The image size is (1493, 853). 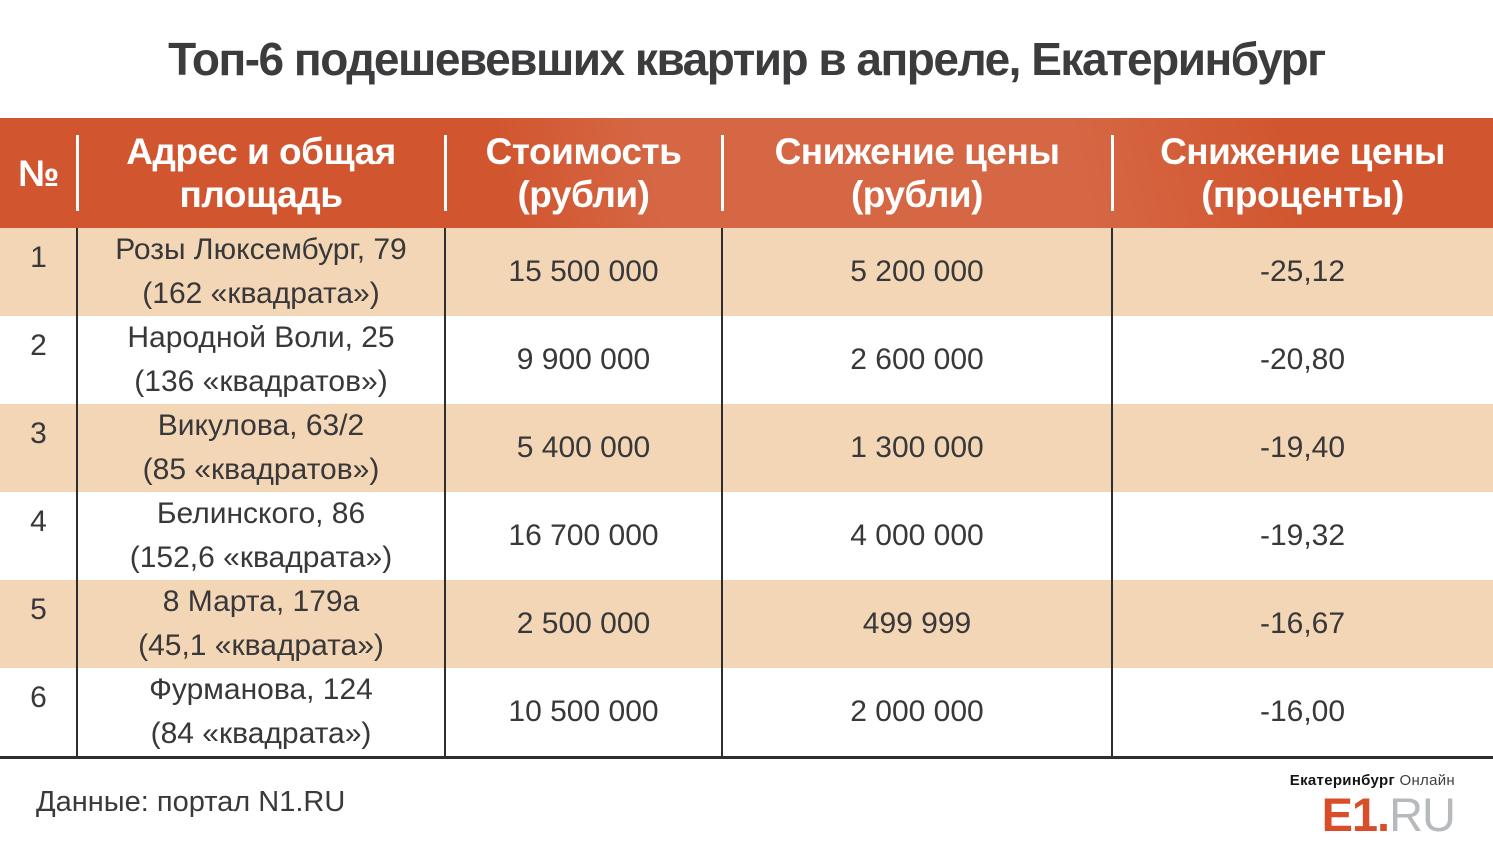 What do you see at coordinates (583, 272) in the screenshot?
I see `price-cell: 15 500 000` at bounding box center [583, 272].